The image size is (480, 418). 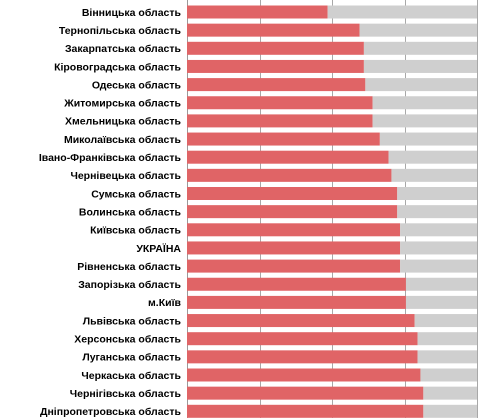 What do you see at coordinates (136, 194) in the screenshot?
I see `category-label: Сумська область` at bounding box center [136, 194].